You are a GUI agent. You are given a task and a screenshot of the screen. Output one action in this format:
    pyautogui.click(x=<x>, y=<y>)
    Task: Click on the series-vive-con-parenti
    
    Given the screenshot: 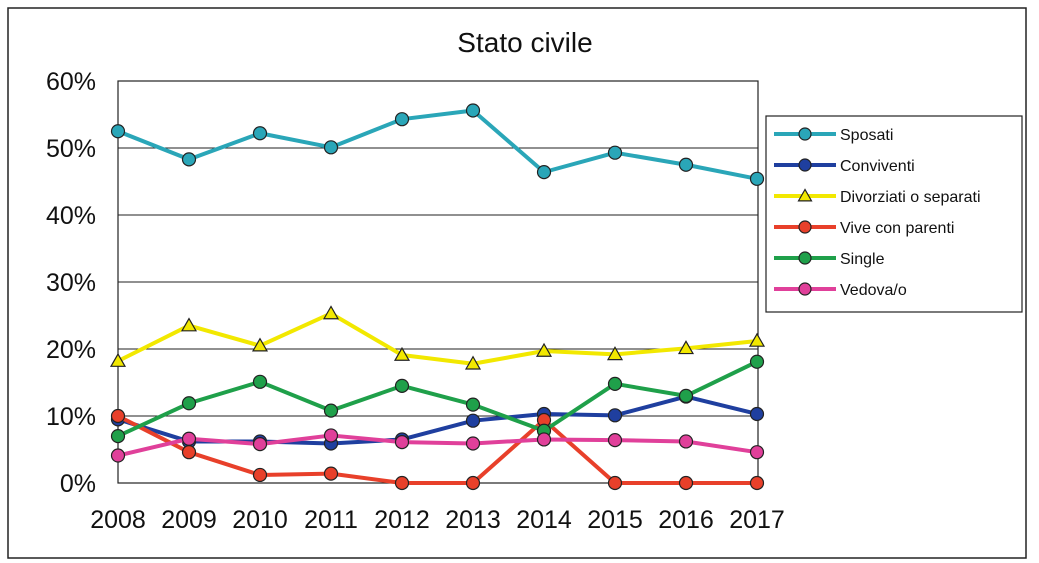 What is the action you would take?
    pyautogui.click(x=437, y=449)
    